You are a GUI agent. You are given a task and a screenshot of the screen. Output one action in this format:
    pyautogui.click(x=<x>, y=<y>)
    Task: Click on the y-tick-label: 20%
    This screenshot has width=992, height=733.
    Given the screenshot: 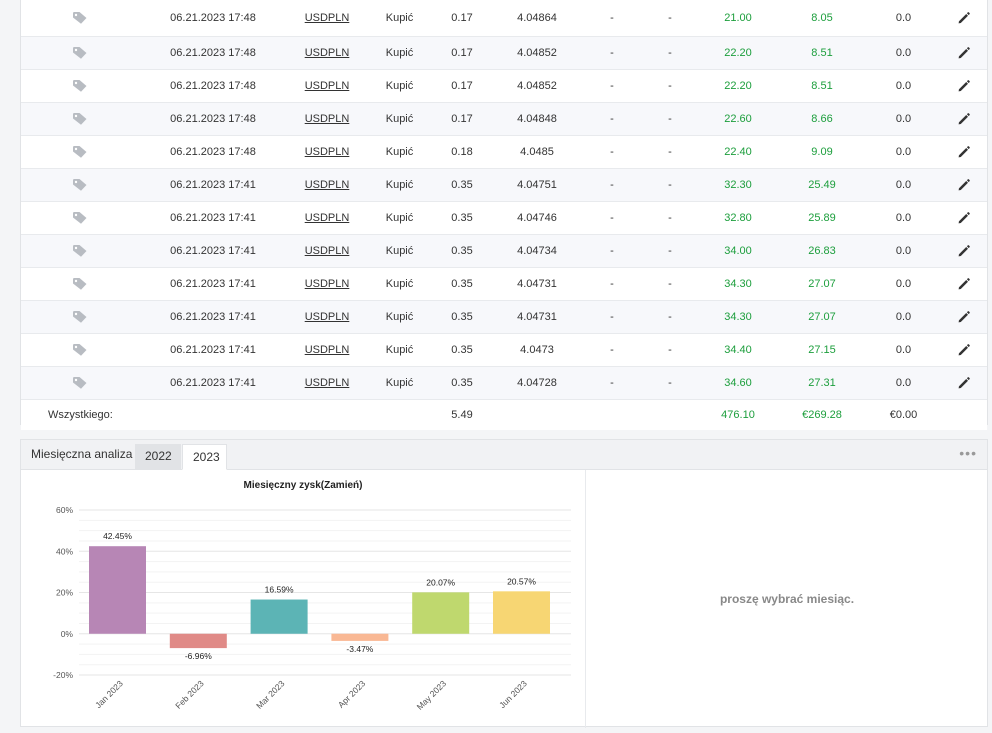 What is the action you would take?
    pyautogui.click(x=64, y=593)
    